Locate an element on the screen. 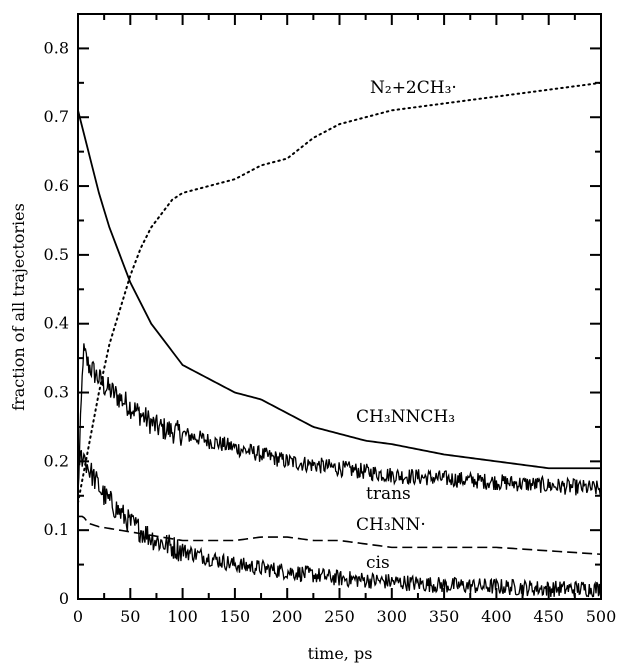  x-tick-labels: 0 50 100 150 200 250 300 350 400 450 500 is located at coordinates (344, 616).